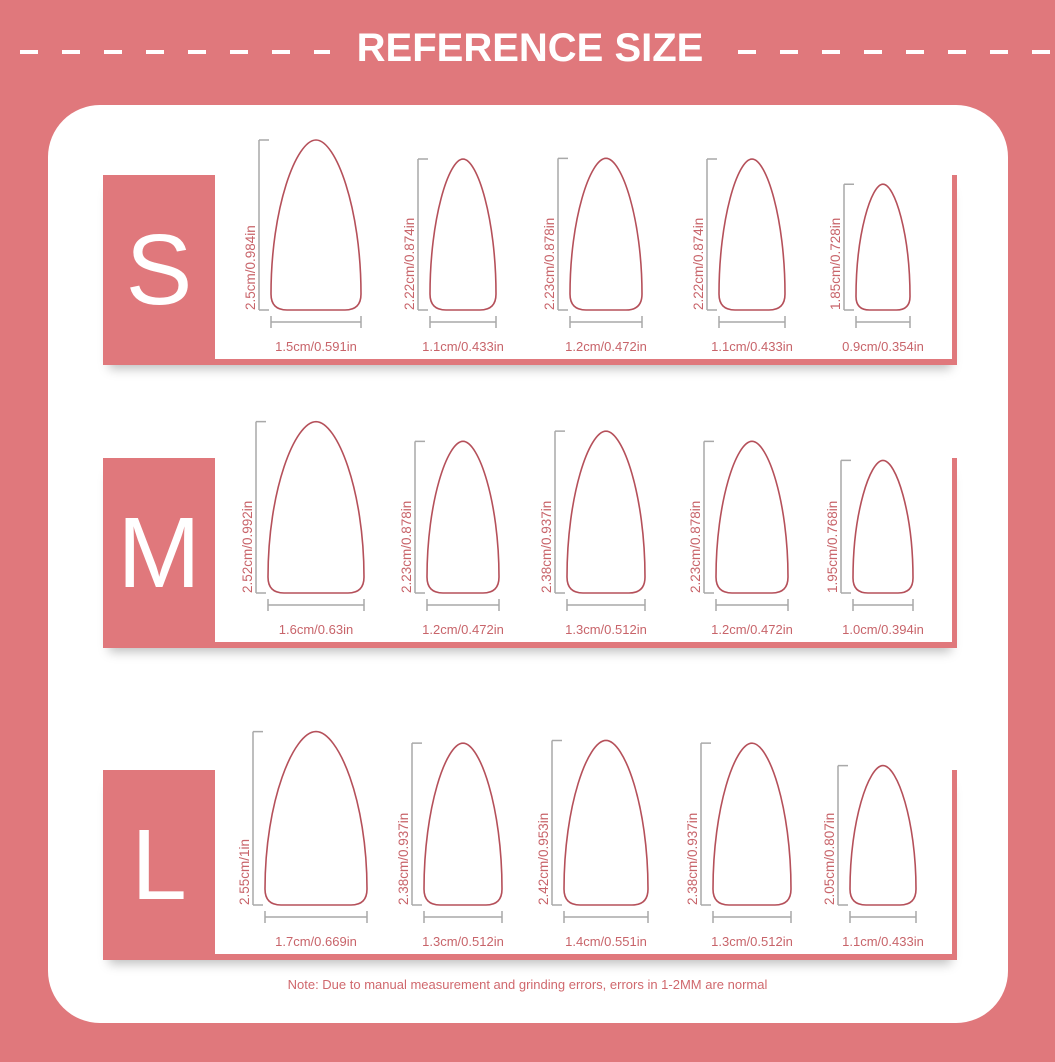 The image size is (1055, 1062). I want to click on nail-diagram: 2.5cm/0.984in 1.5cm/0.591in, so click(302, 246).